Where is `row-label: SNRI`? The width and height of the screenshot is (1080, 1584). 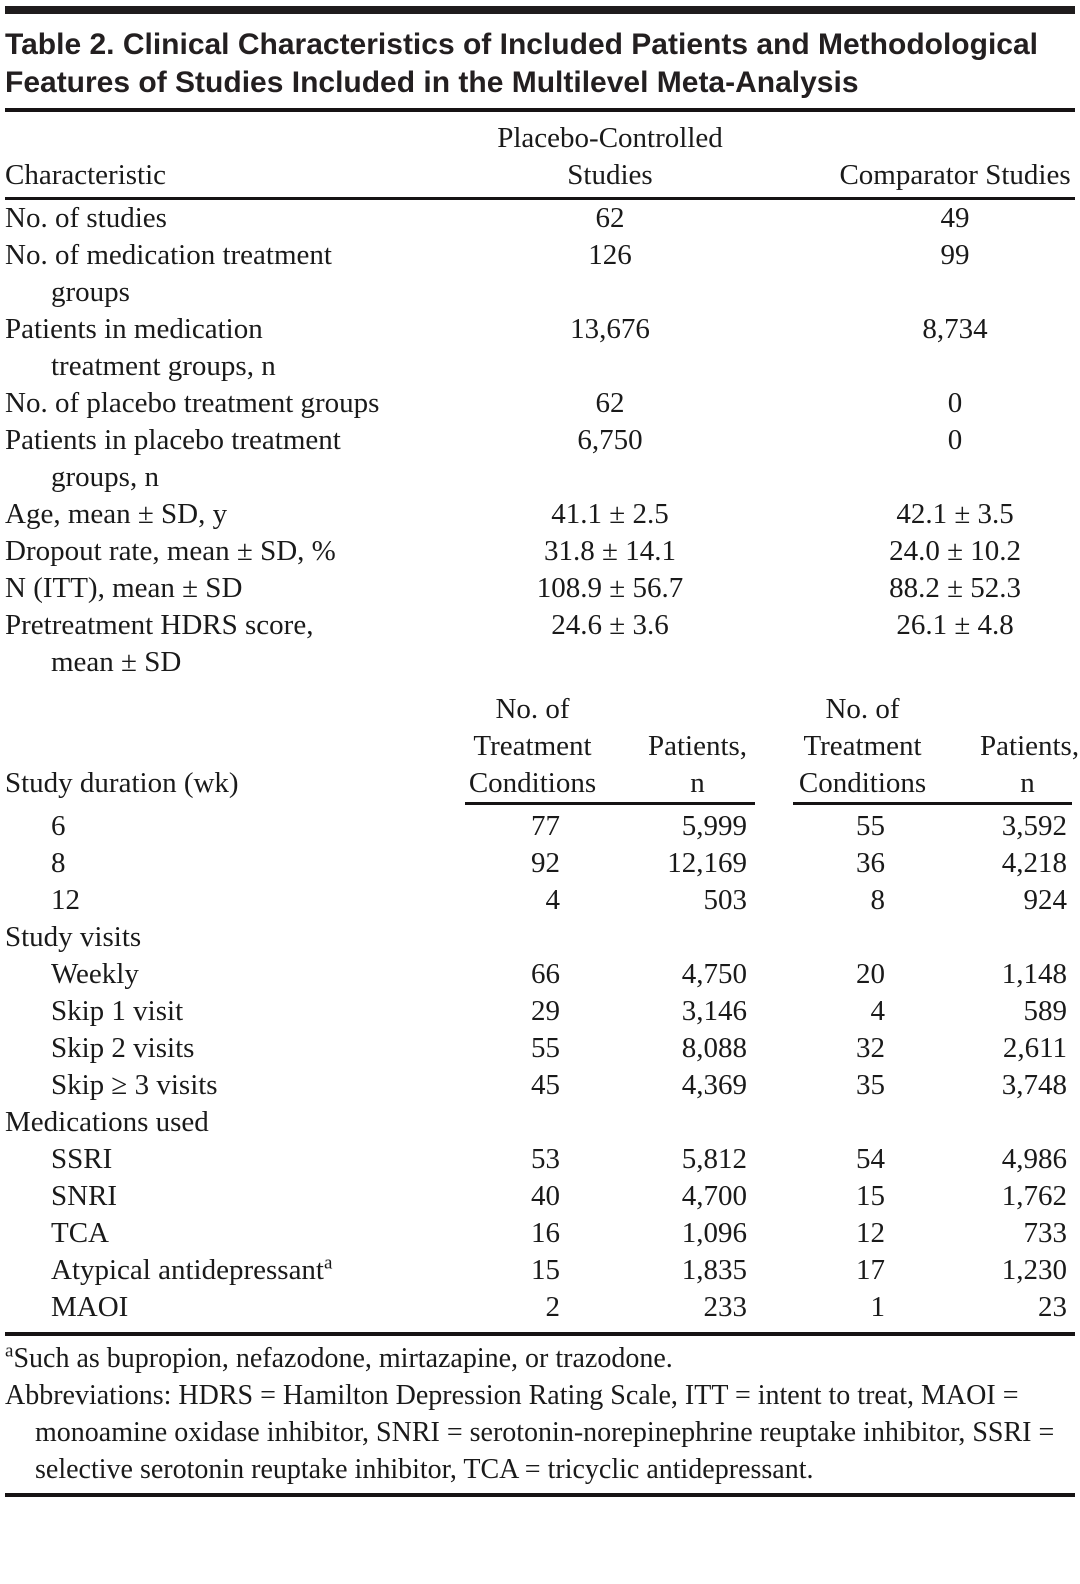 row-label: SNRI is located at coordinates (84, 1196).